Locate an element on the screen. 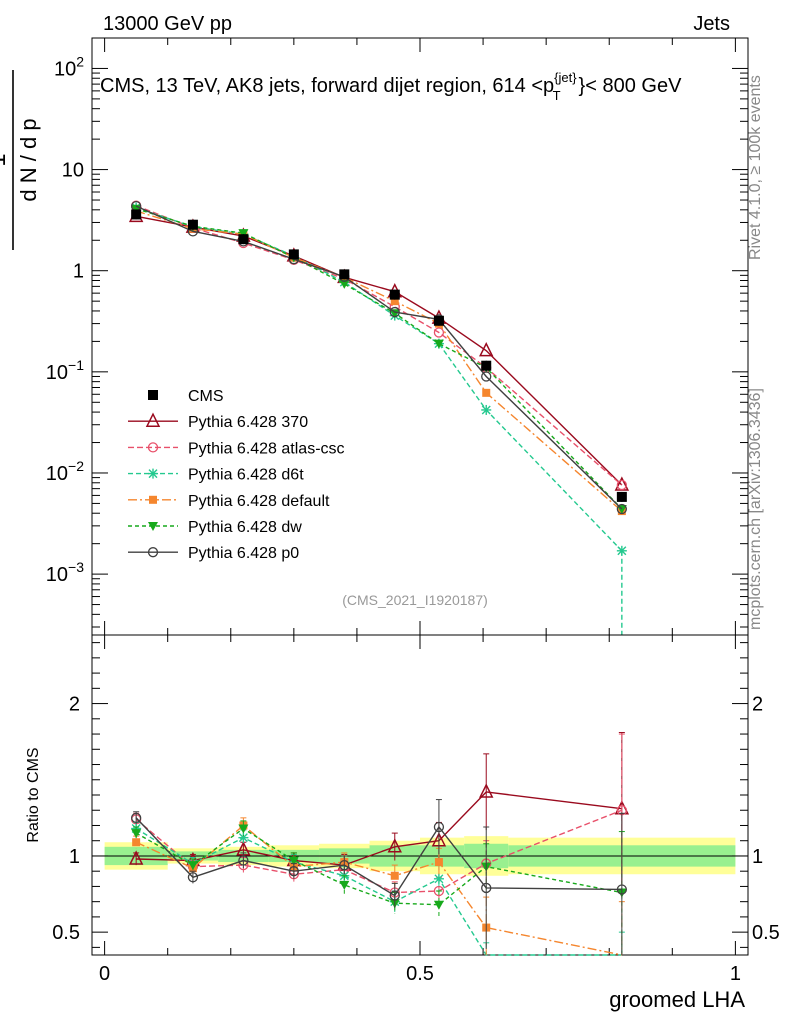 The image size is (786, 1024). legend-item: CMS is located at coordinates (186, 396).